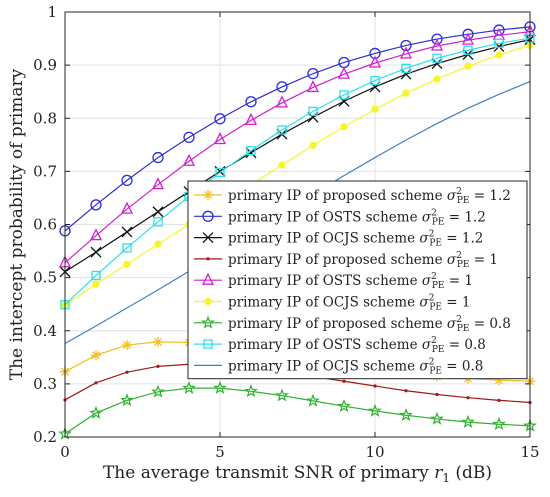 The image size is (550, 497). Describe the element at coordinates (369, 324) in the screenshot. I see `legend-label: primary IP of proposed scheme σ2 PE = 0.8` at that location.